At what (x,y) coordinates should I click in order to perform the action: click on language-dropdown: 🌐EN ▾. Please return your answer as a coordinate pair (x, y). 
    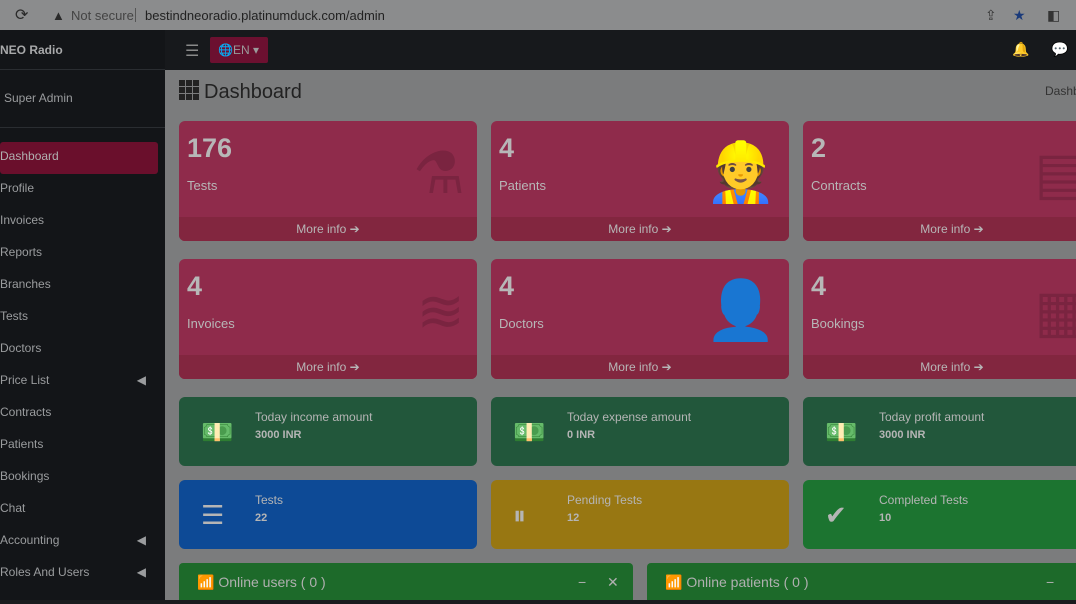
    Looking at the image, I should click on (239, 50).